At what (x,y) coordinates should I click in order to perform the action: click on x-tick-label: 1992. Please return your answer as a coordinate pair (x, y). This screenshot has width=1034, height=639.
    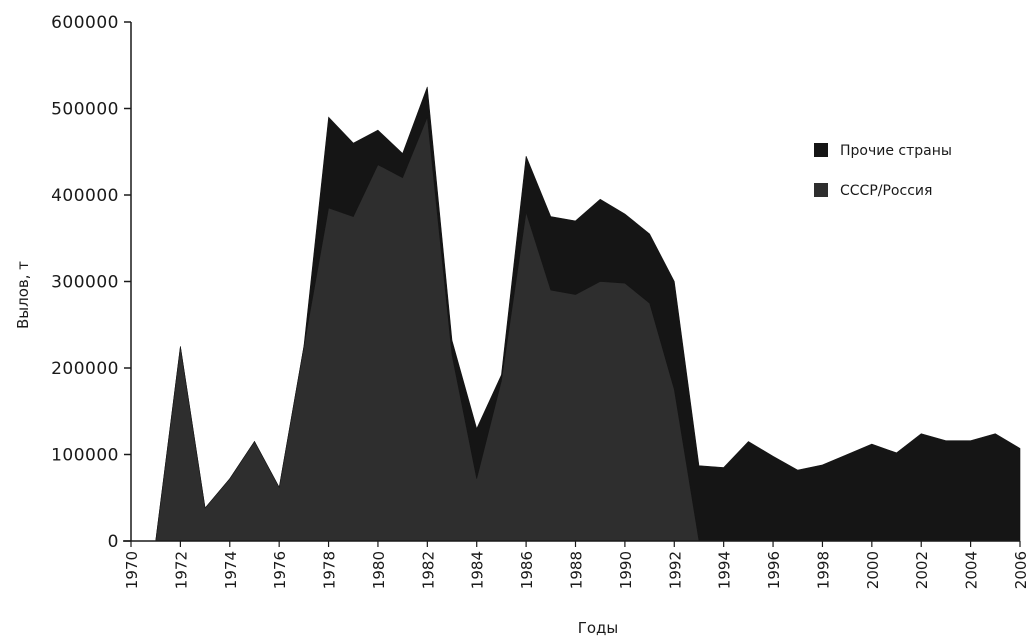
    Looking at the image, I should click on (675, 570).